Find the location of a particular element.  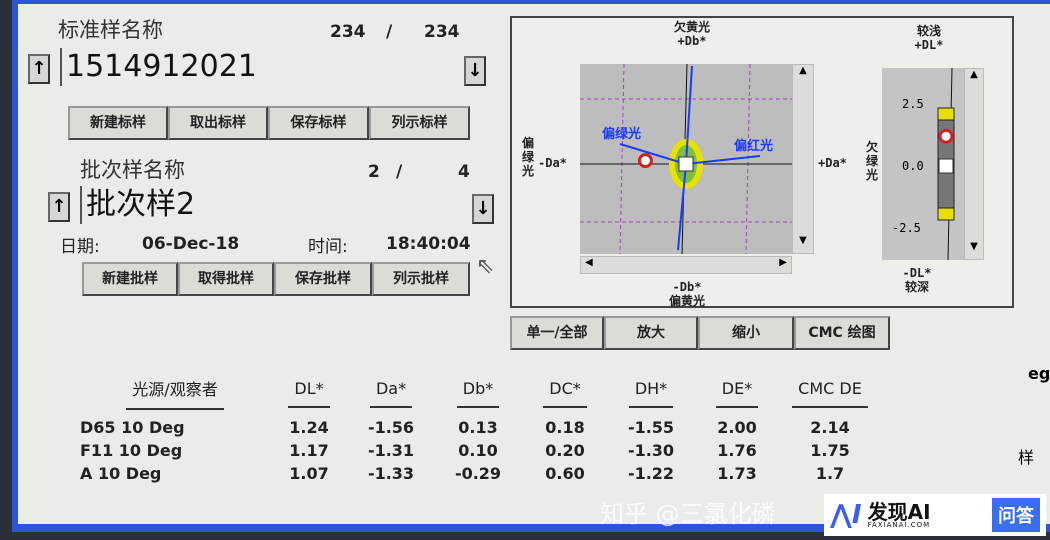

standard-sep: / is located at coordinates (389, 32).